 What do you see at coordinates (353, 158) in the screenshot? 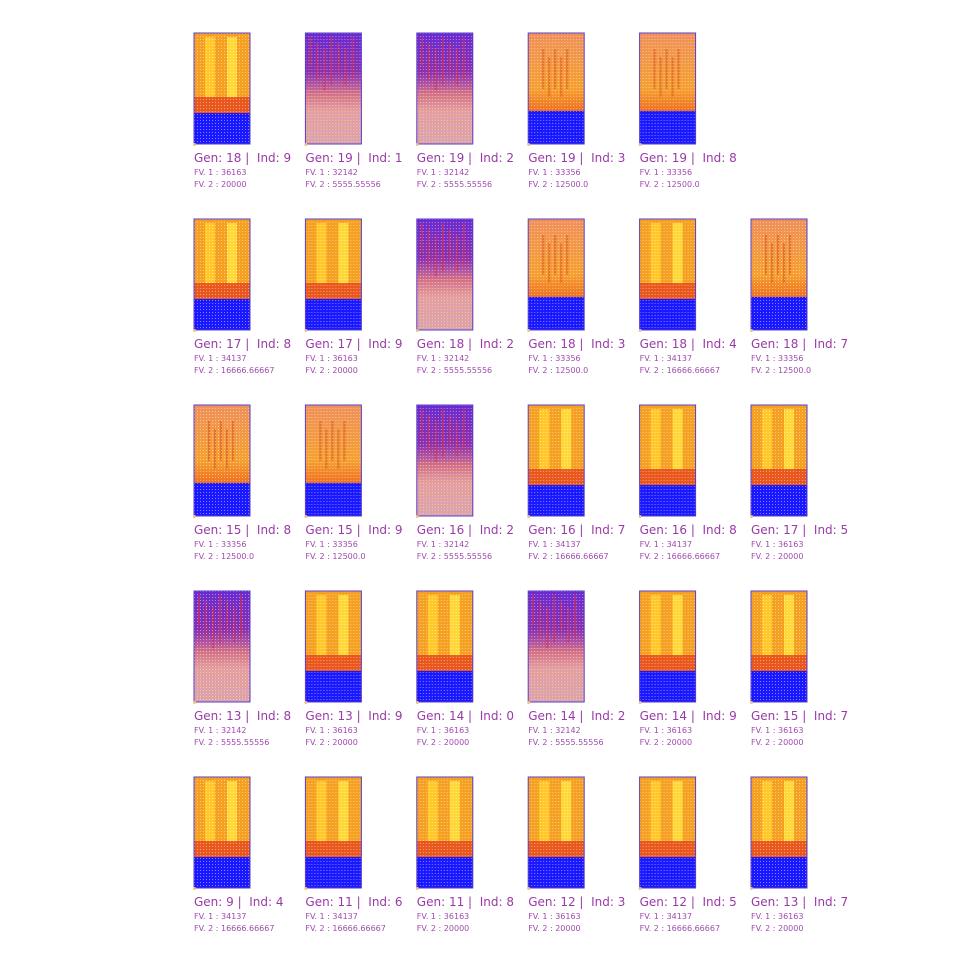
I see `item-title: Gen: 19 | Ind: 1` at bounding box center [353, 158].